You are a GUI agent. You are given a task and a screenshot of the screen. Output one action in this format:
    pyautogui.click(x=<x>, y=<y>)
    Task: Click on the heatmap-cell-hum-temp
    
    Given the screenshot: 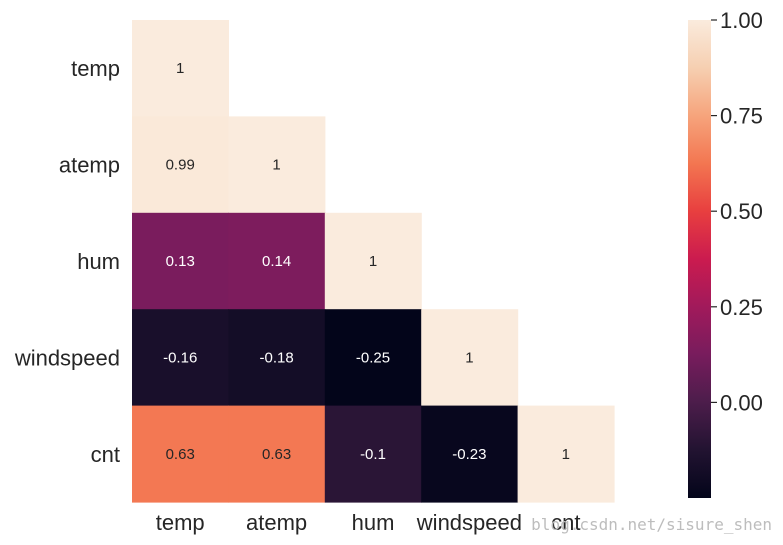 What is the action you would take?
    pyautogui.click(x=180, y=261)
    